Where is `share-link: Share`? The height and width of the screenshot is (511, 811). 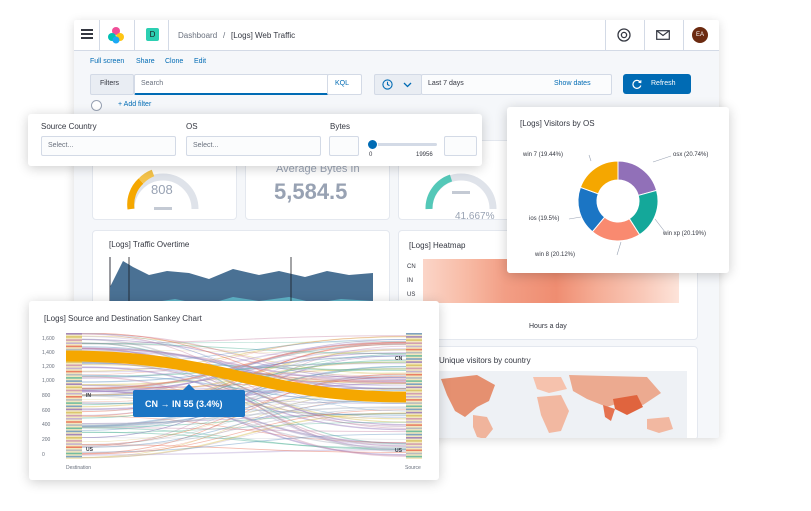
share-link: Share is located at coordinates (145, 61).